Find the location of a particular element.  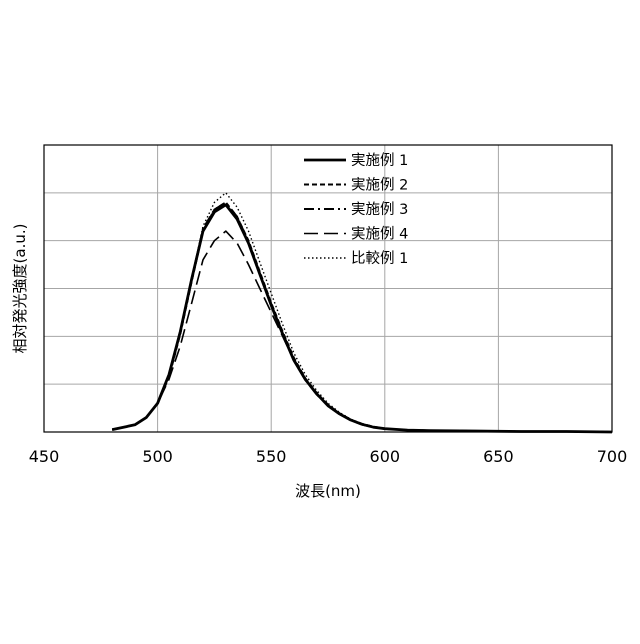

legend-label: 実施例 2 is located at coordinates (379, 185).